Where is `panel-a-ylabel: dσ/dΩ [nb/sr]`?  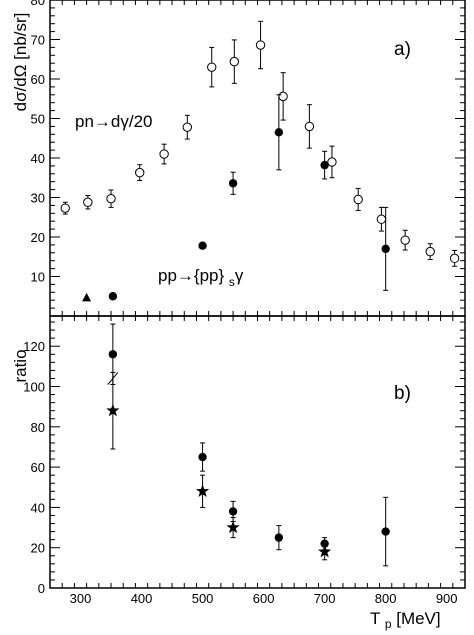 panel-a-ylabel: dσ/dΩ [nb/sr] is located at coordinates (20, 62).